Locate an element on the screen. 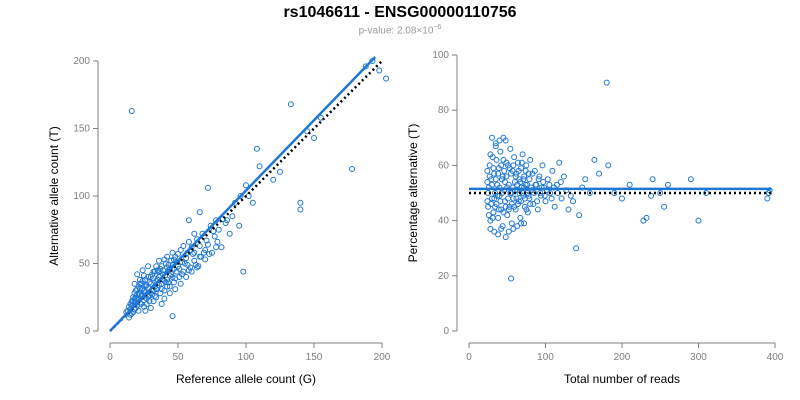 This screenshot has width=800, height=400. left-y-tick-label: 0 is located at coordinates (87, 331).